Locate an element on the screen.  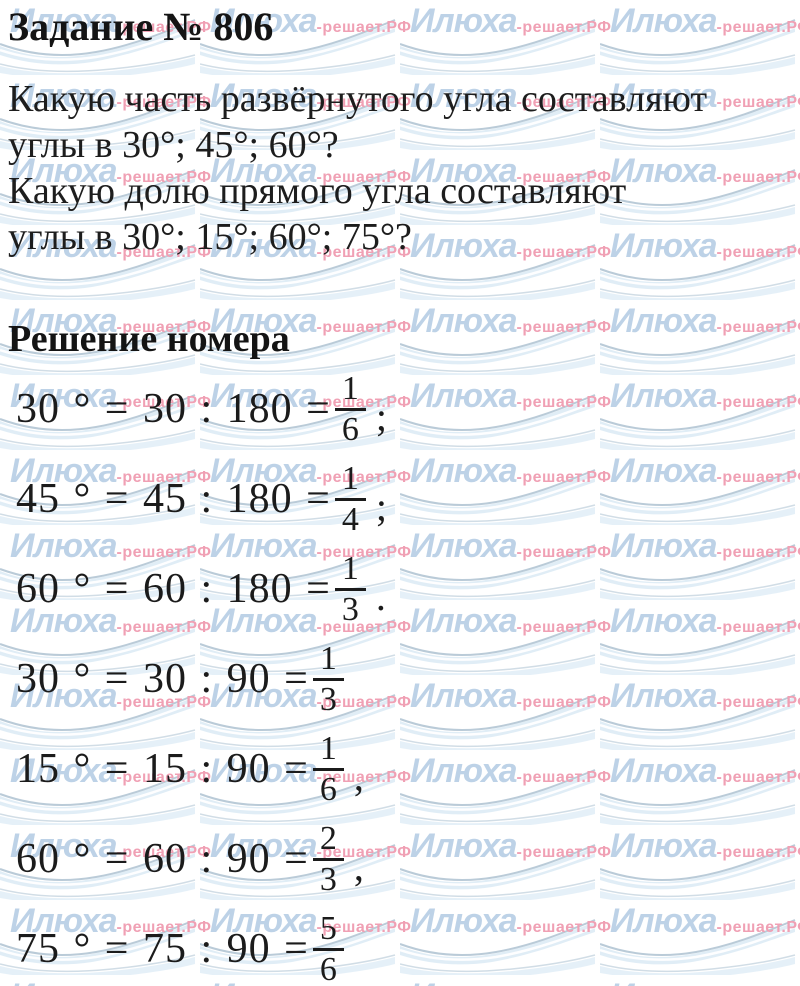
question-line: углы в 30°; 15°; 60°; 75°? is located at coordinates (210, 237).